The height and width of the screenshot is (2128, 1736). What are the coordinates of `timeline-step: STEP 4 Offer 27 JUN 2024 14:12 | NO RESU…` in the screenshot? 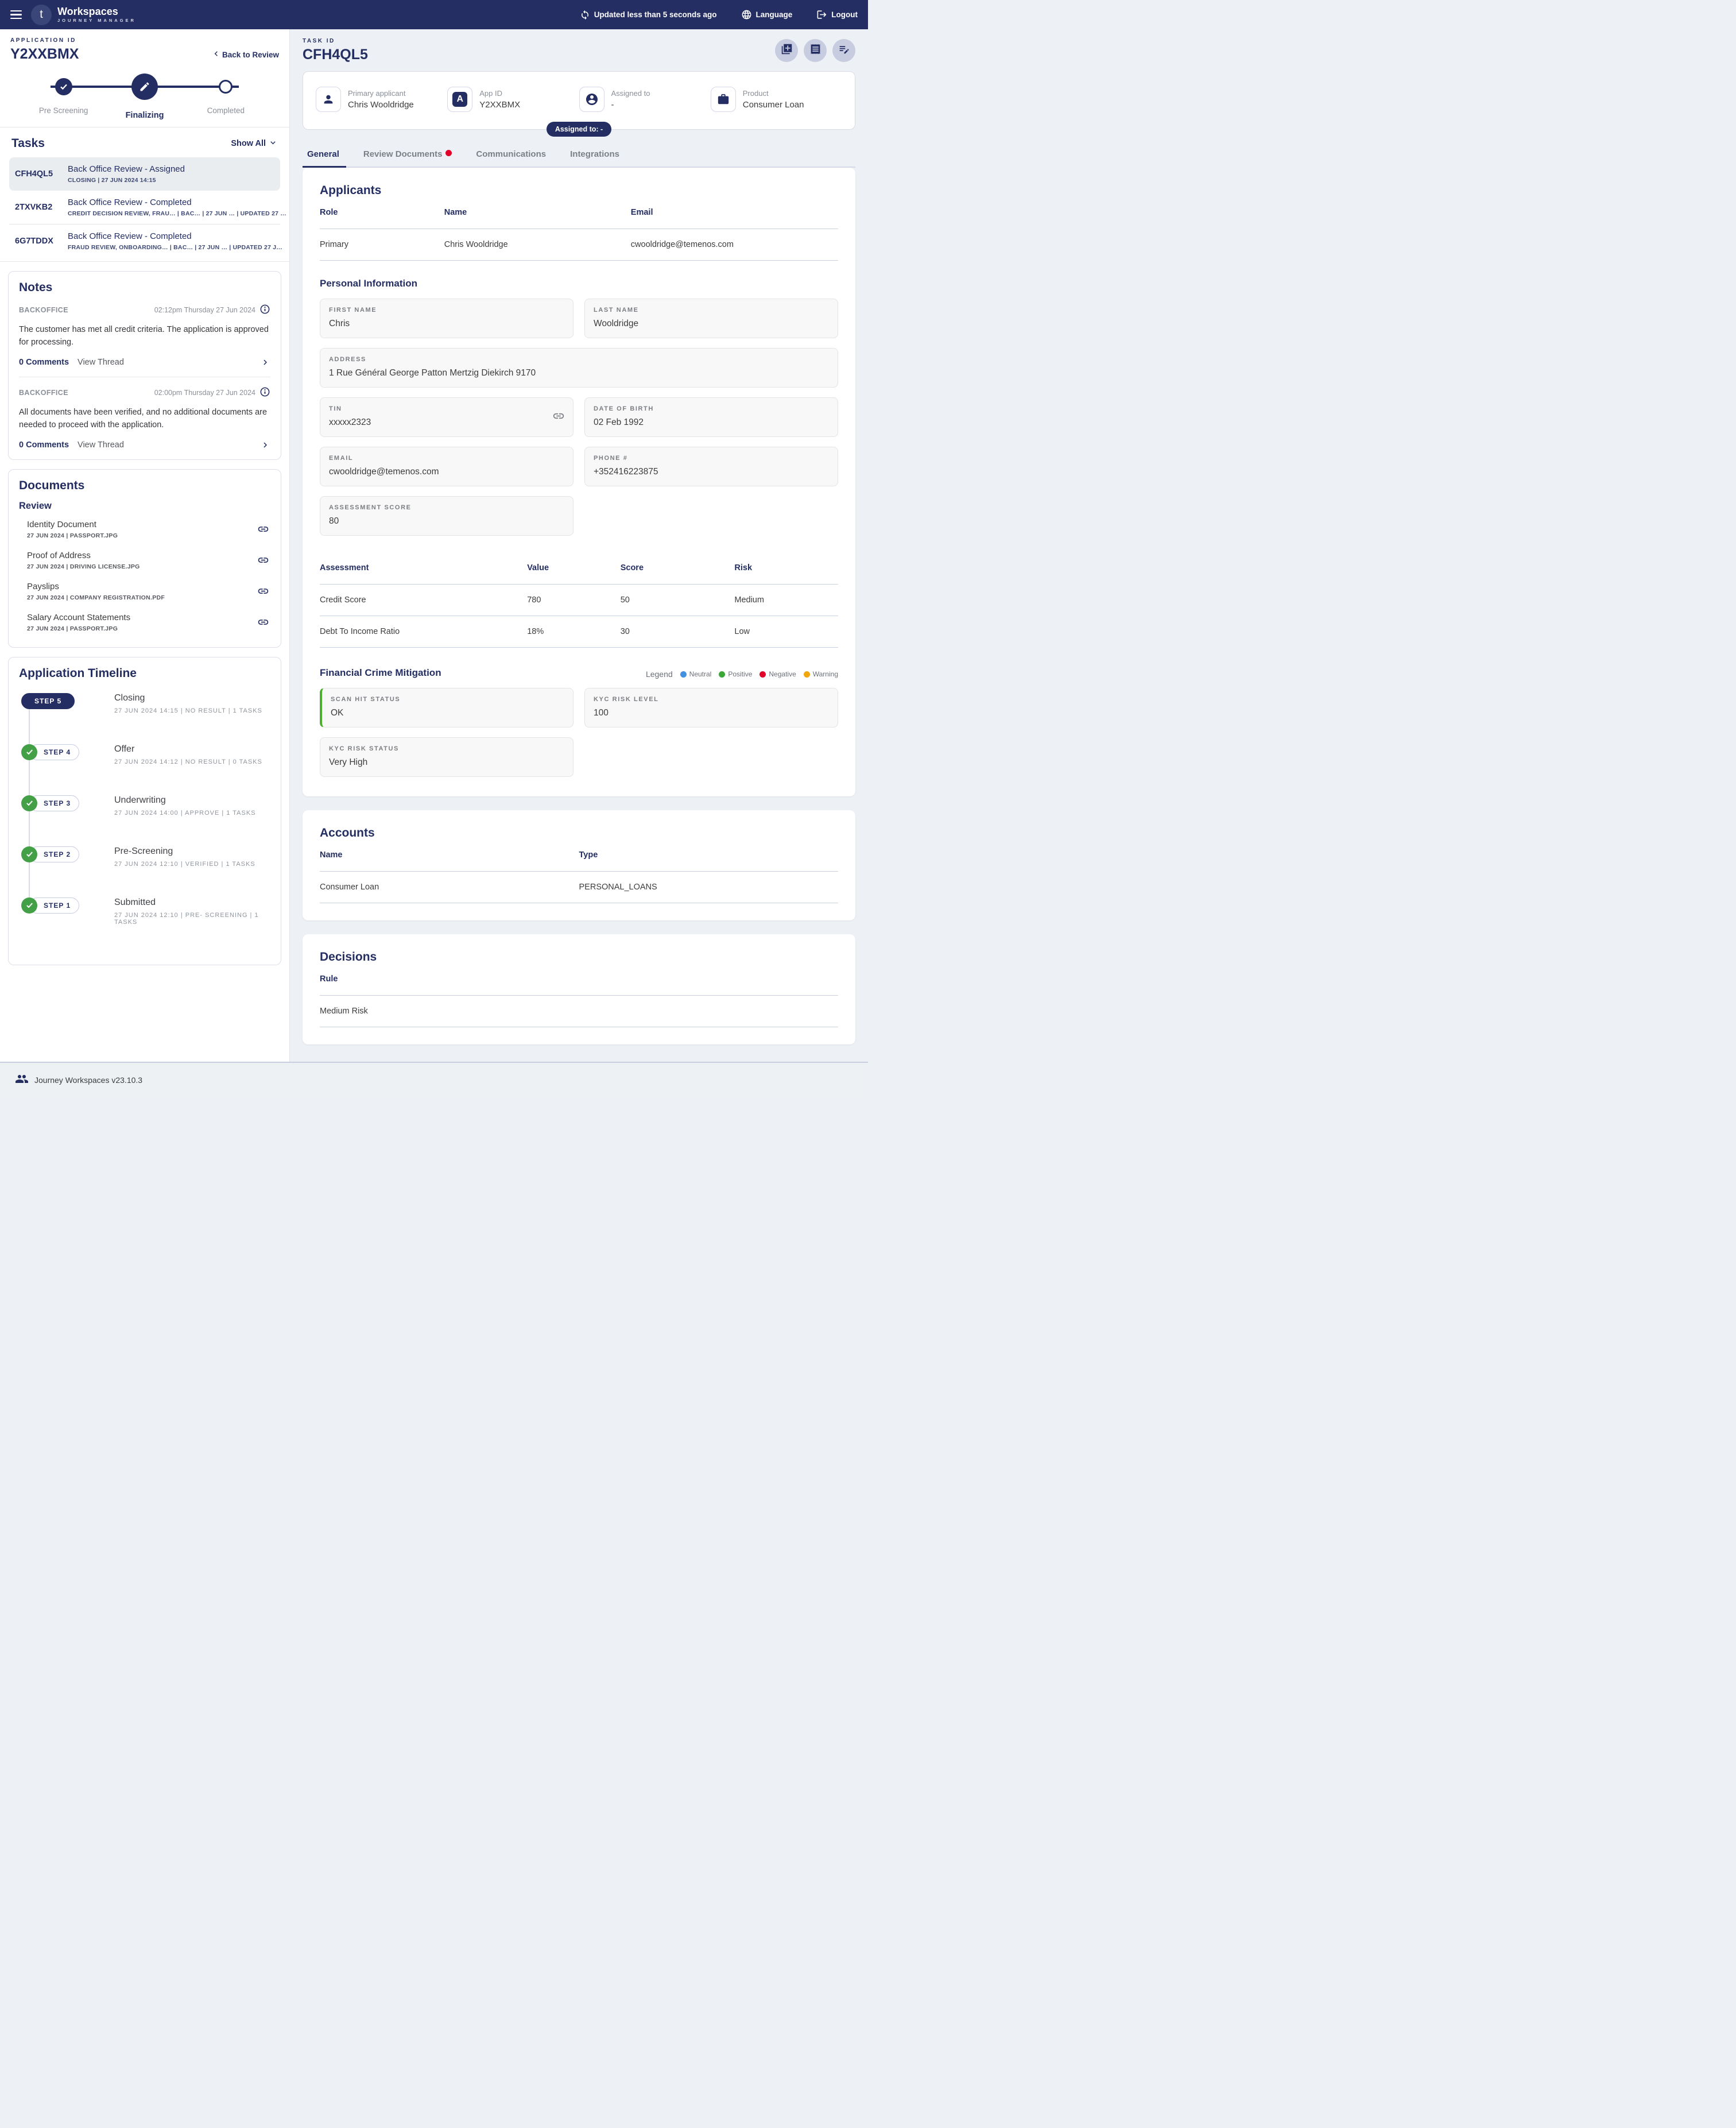 It's located at (145, 754).